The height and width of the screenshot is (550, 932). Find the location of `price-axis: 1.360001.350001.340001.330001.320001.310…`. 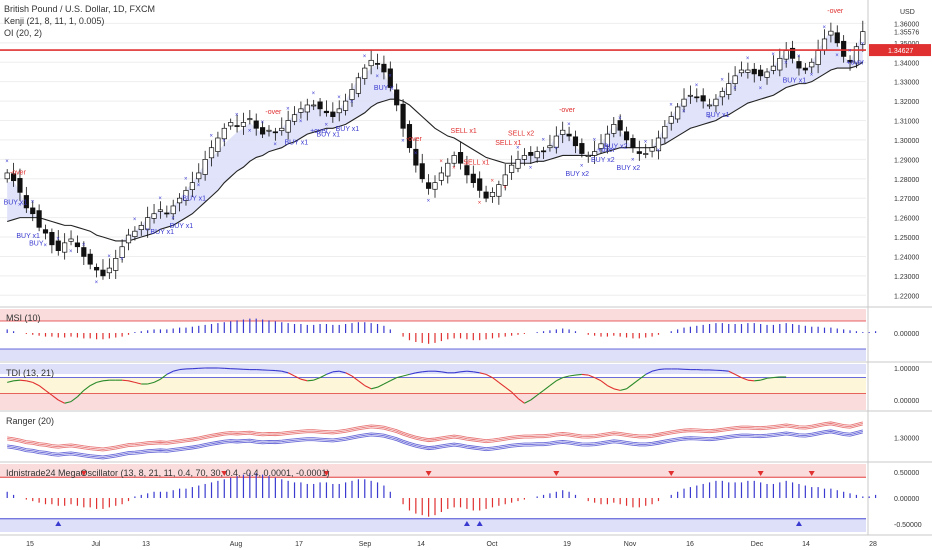

price-axis: 1.360001.350001.340001.330001.320001.310… is located at coordinates (900, 269).